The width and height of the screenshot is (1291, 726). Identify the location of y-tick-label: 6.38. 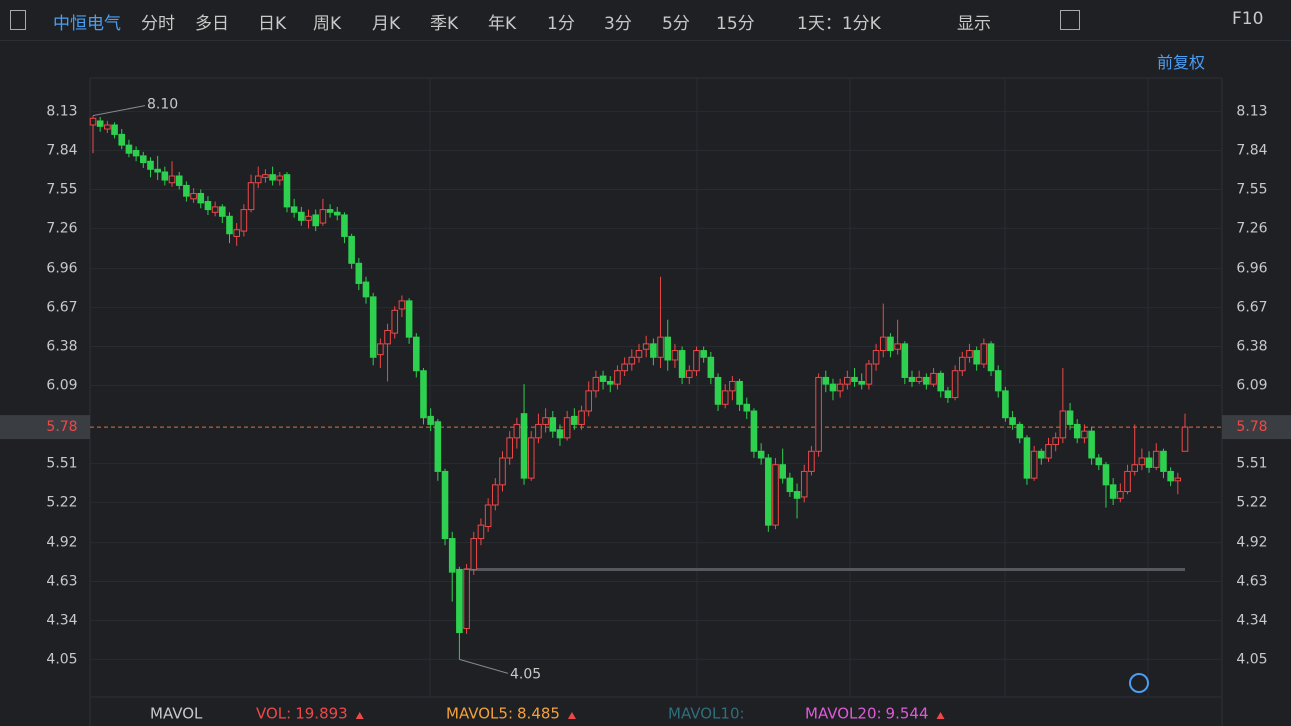
(1251, 347).